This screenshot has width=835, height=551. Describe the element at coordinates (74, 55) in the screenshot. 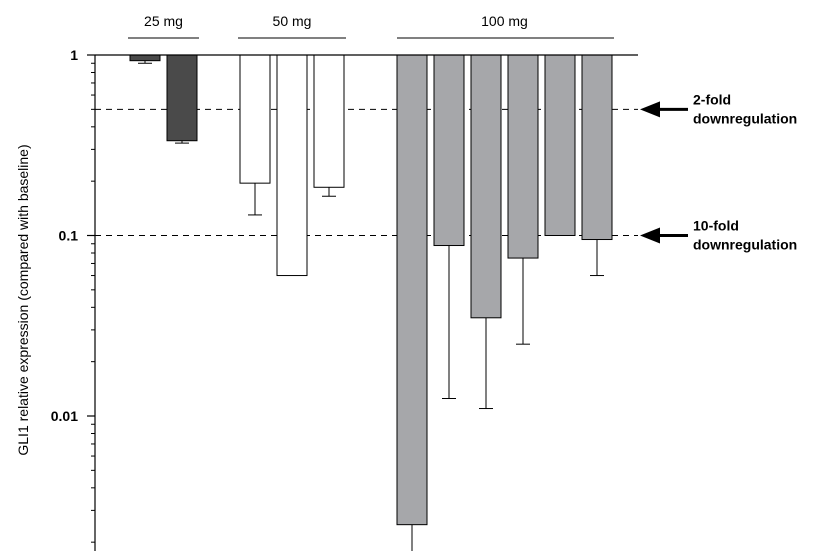

I see `tick-label: 1` at that location.